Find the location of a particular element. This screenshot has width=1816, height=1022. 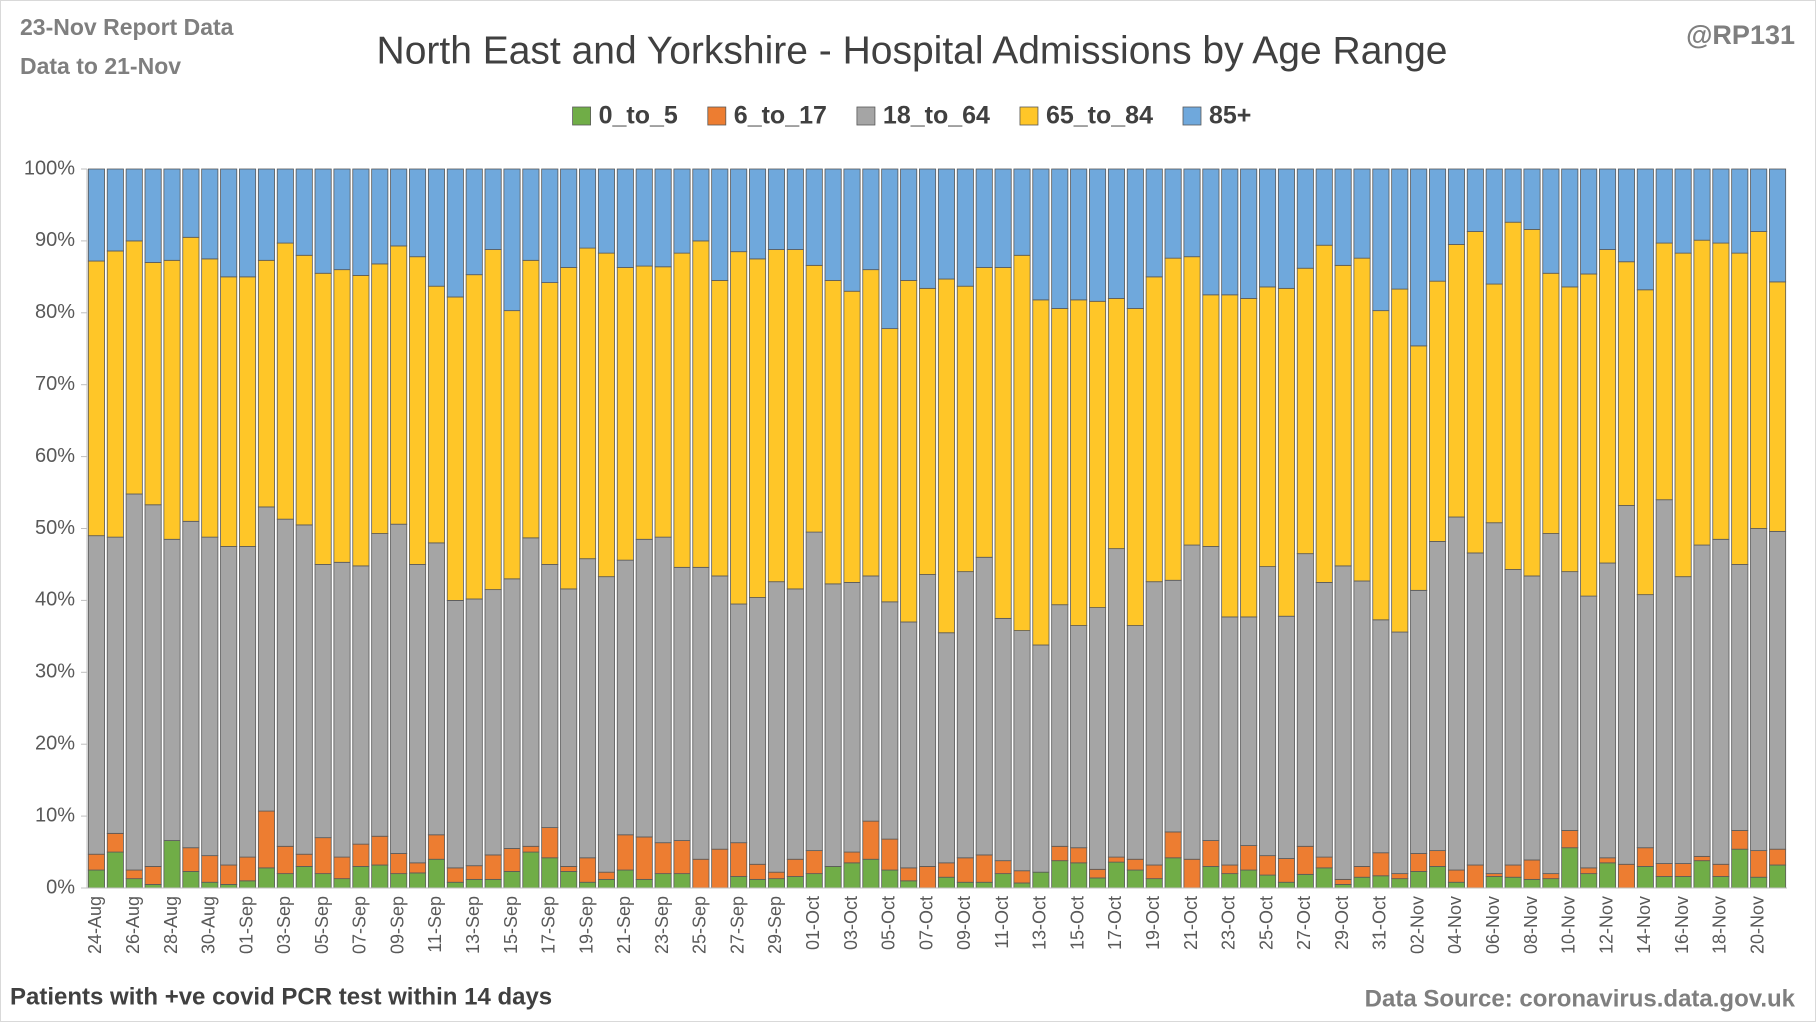

x-tick-label: 07-Oct is located at coordinates (926, 923).